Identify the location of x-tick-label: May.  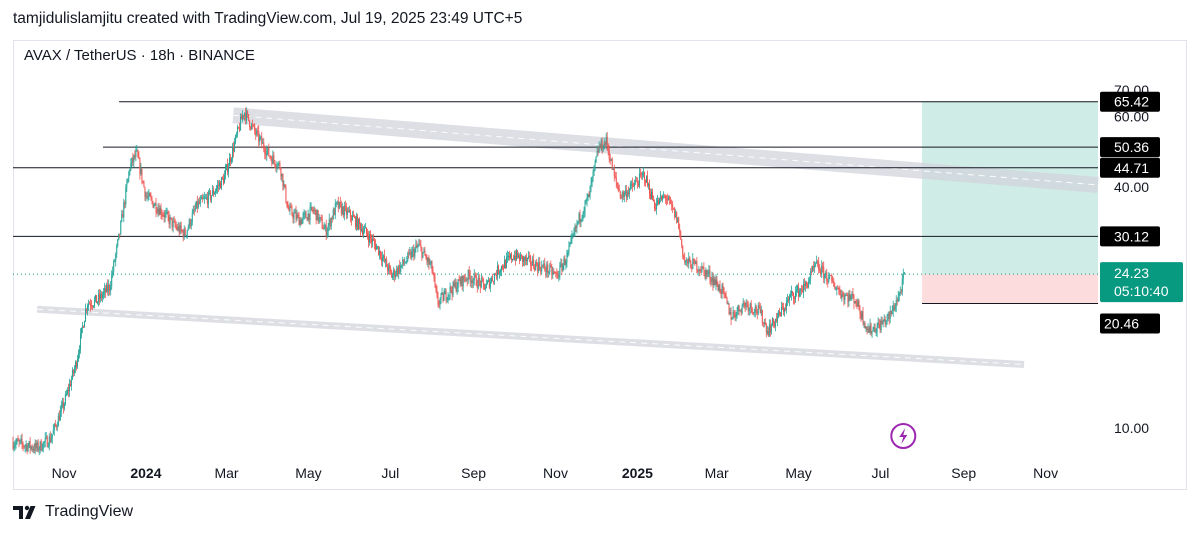
(798, 473).